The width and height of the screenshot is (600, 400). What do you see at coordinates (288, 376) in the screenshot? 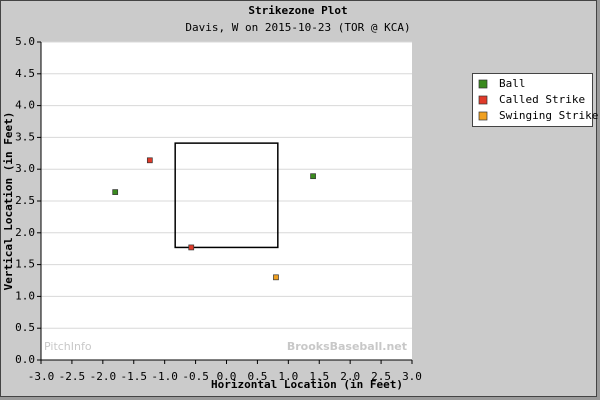
I see `x-tick-label: 1.0` at bounding box center [288, 376].